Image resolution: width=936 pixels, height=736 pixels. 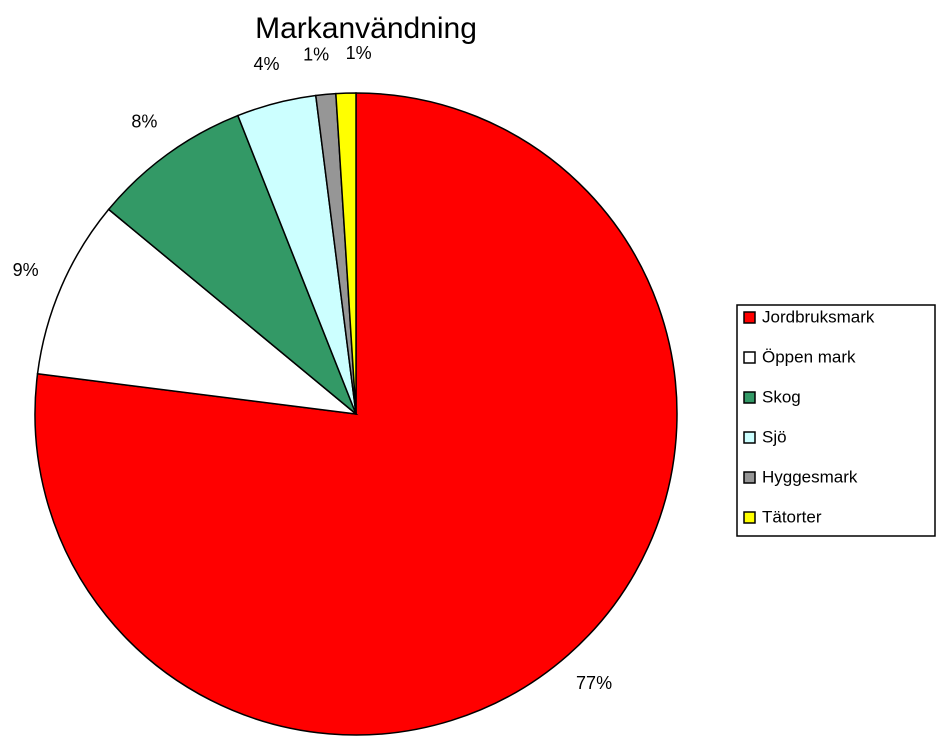 I want to click on data-label: 4%, so click(x=266, y=64).